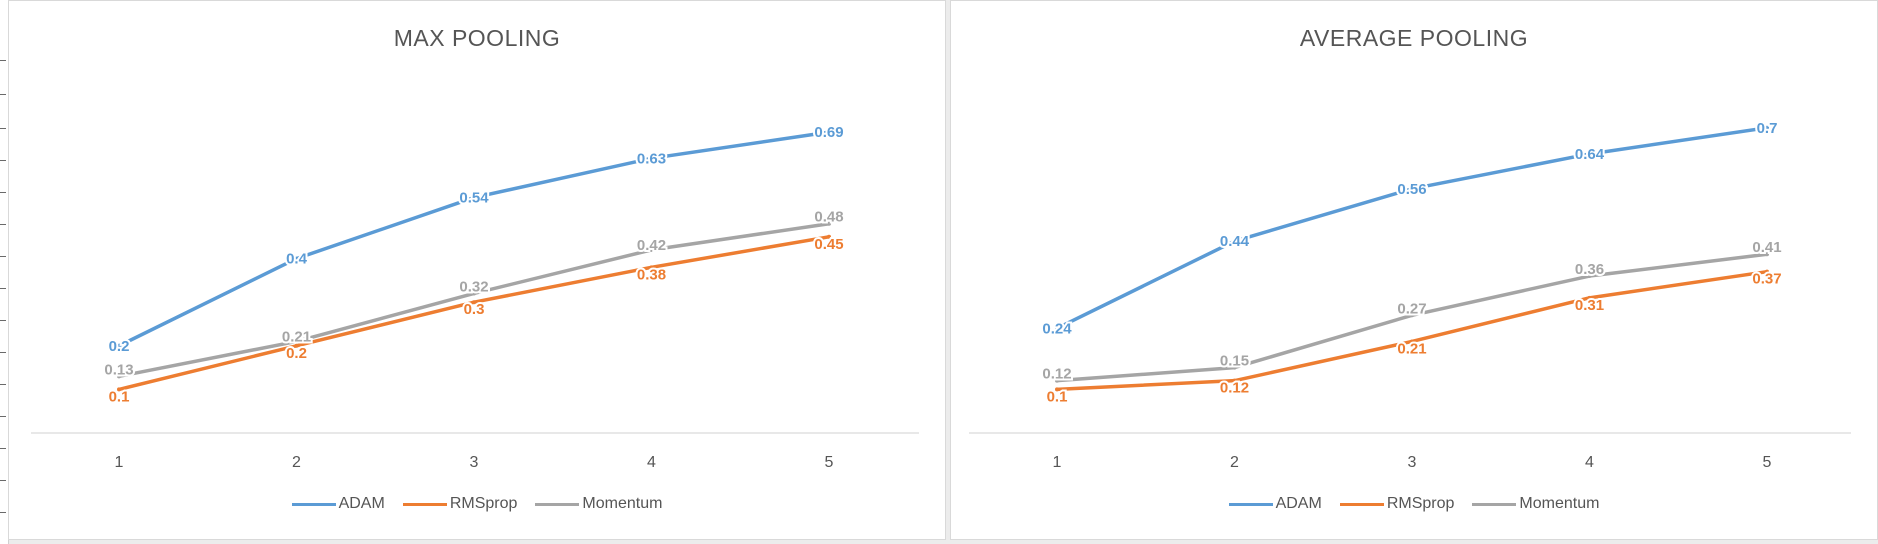  What do you see at coordinates (473, 286) in the screenshot?
I see `data-label: 0.32` at bounding box center [473, 286].